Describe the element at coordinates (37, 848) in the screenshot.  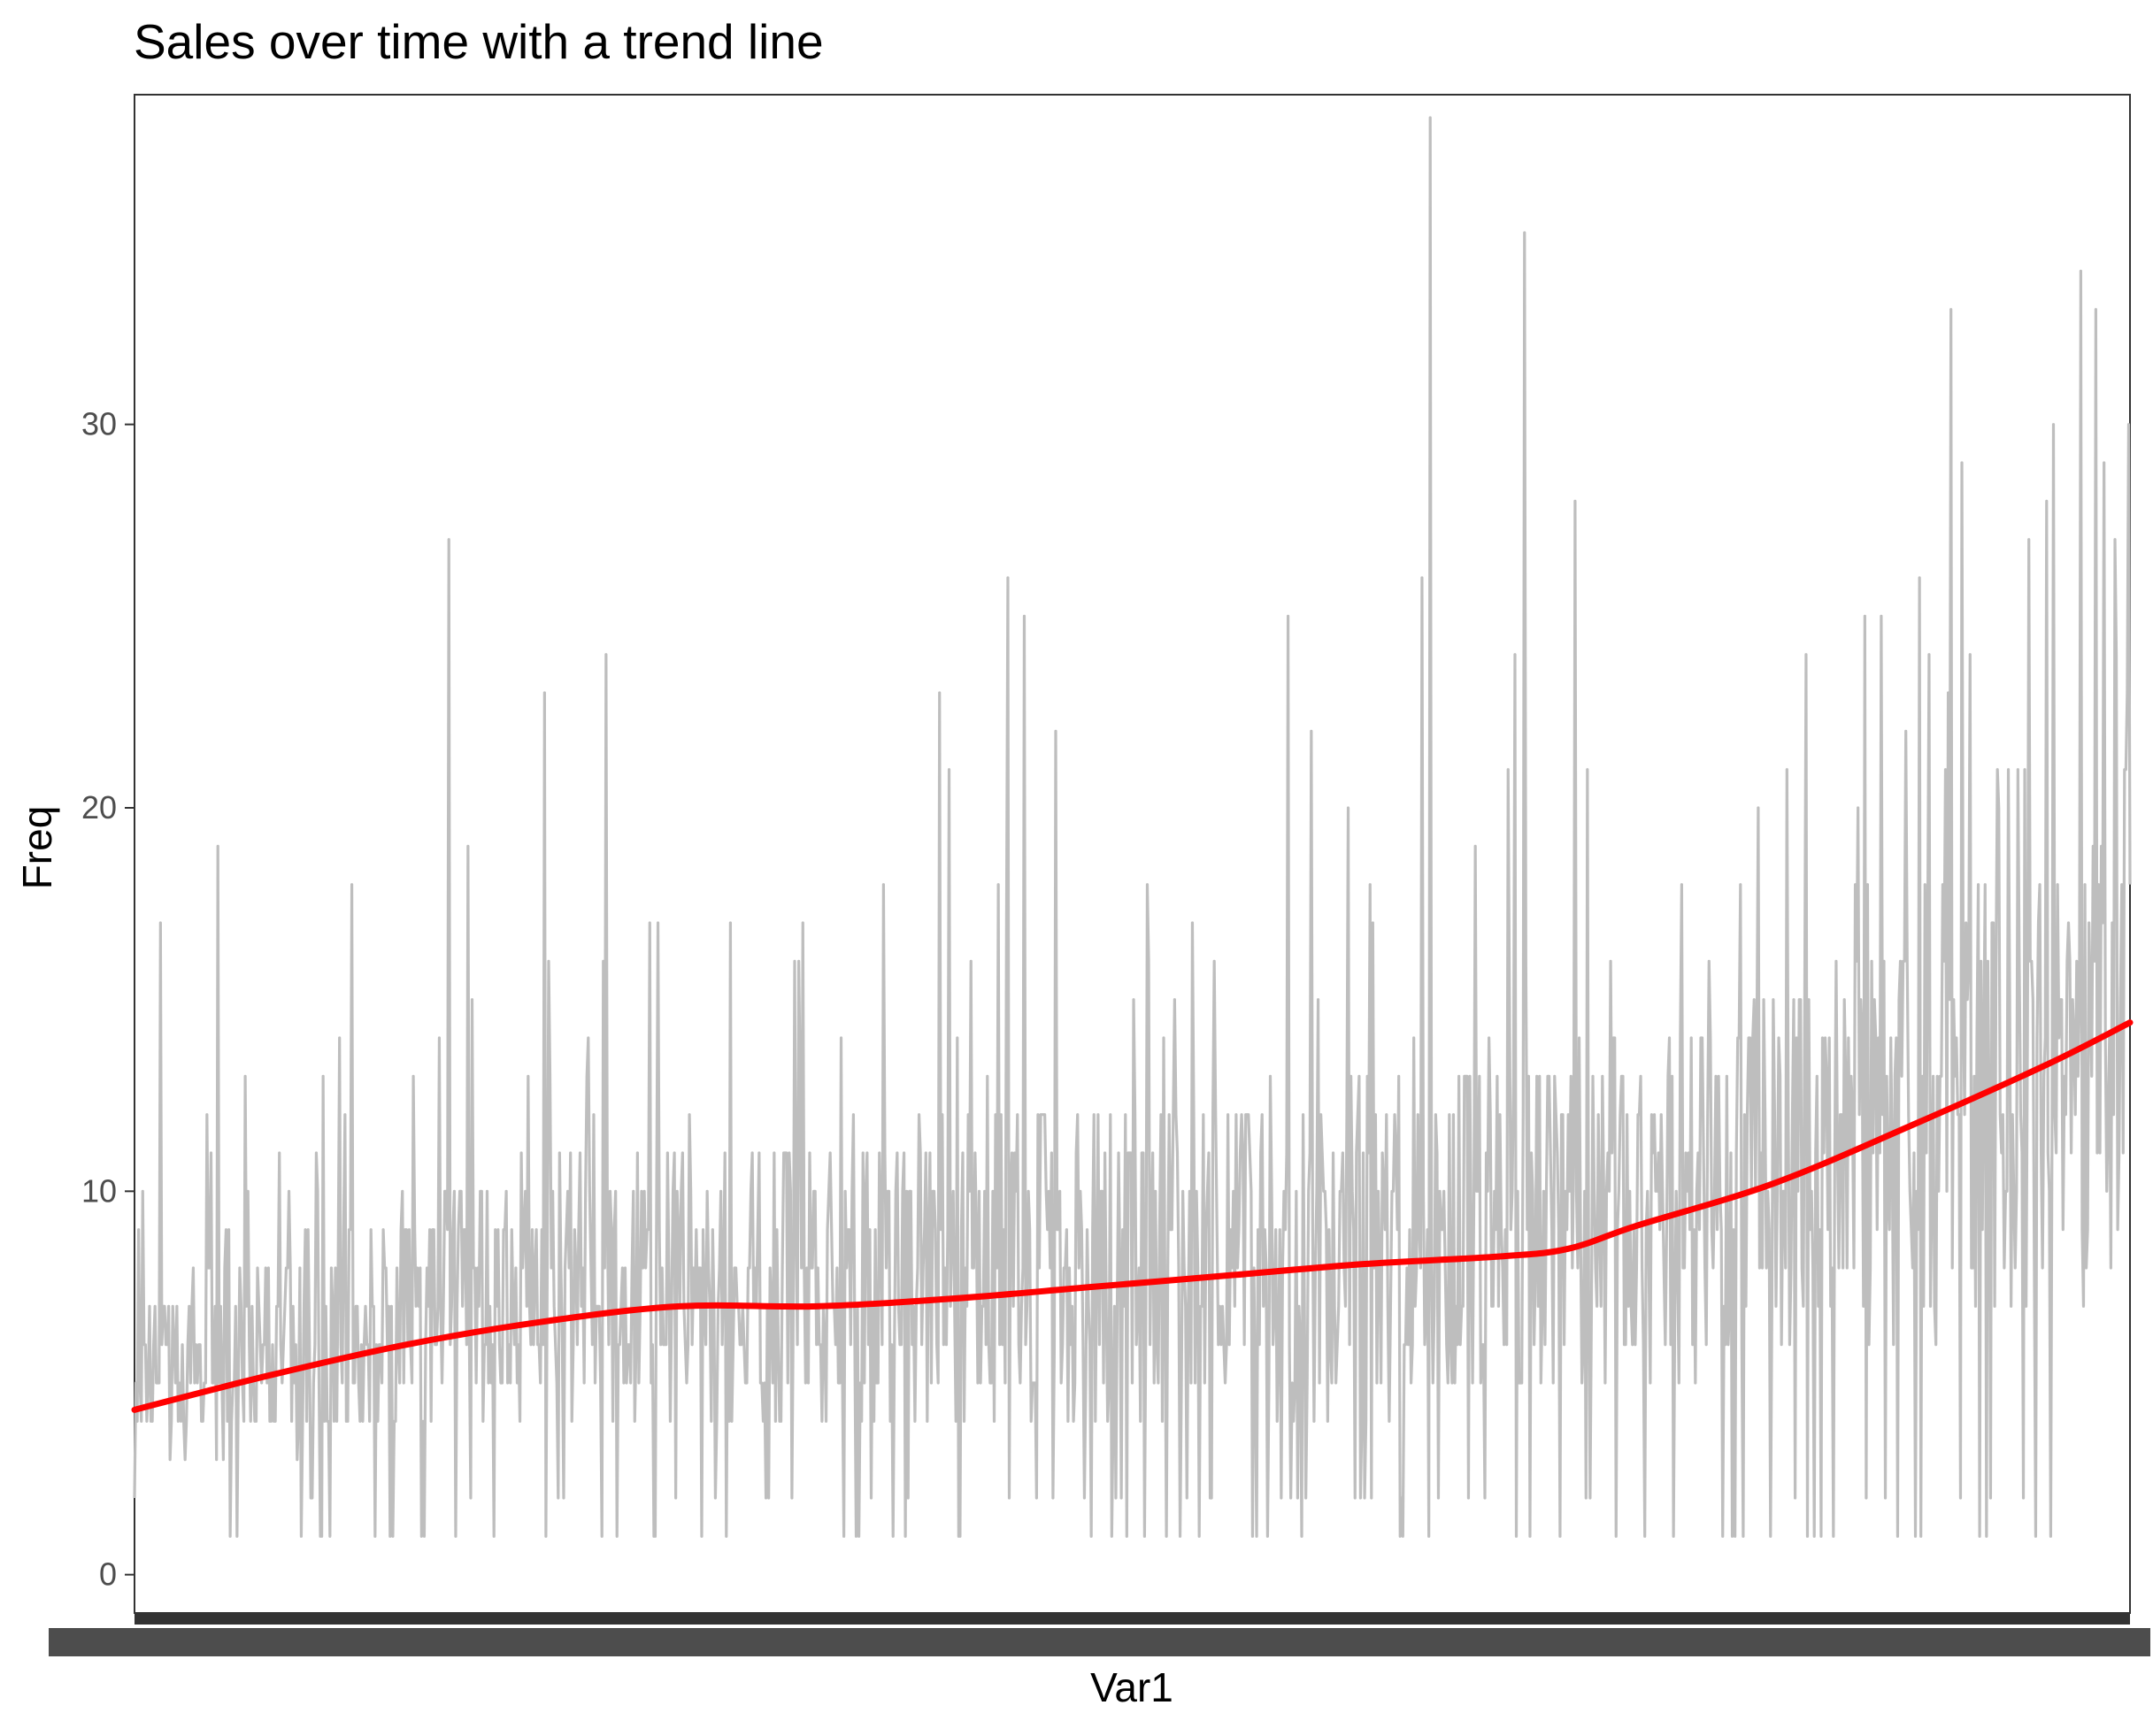
I see `y-axis-title: Freq` at that location.